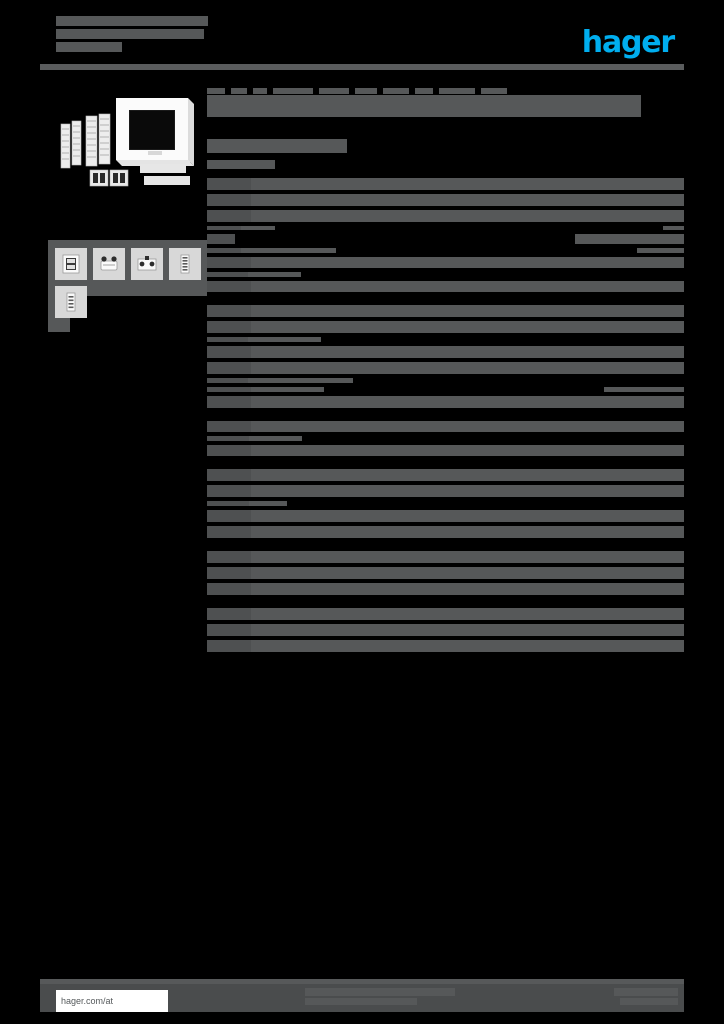 This screenshot has width=724, height=1024. I want to click on footer-page-number, so click(646, 997).